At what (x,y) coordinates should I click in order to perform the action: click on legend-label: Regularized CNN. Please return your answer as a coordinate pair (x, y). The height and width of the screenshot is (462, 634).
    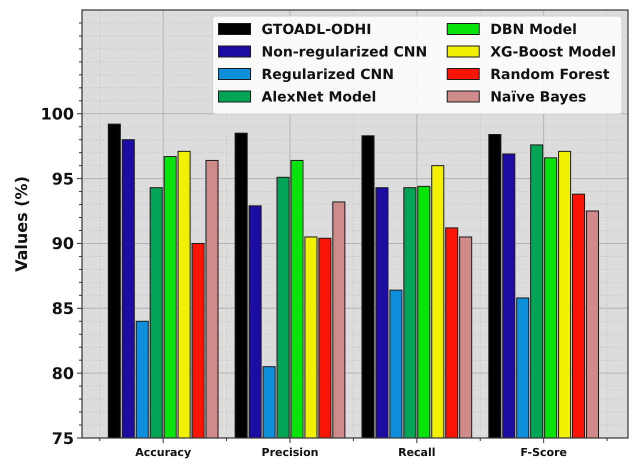
    Looking at the image, I should click on (328, 75).